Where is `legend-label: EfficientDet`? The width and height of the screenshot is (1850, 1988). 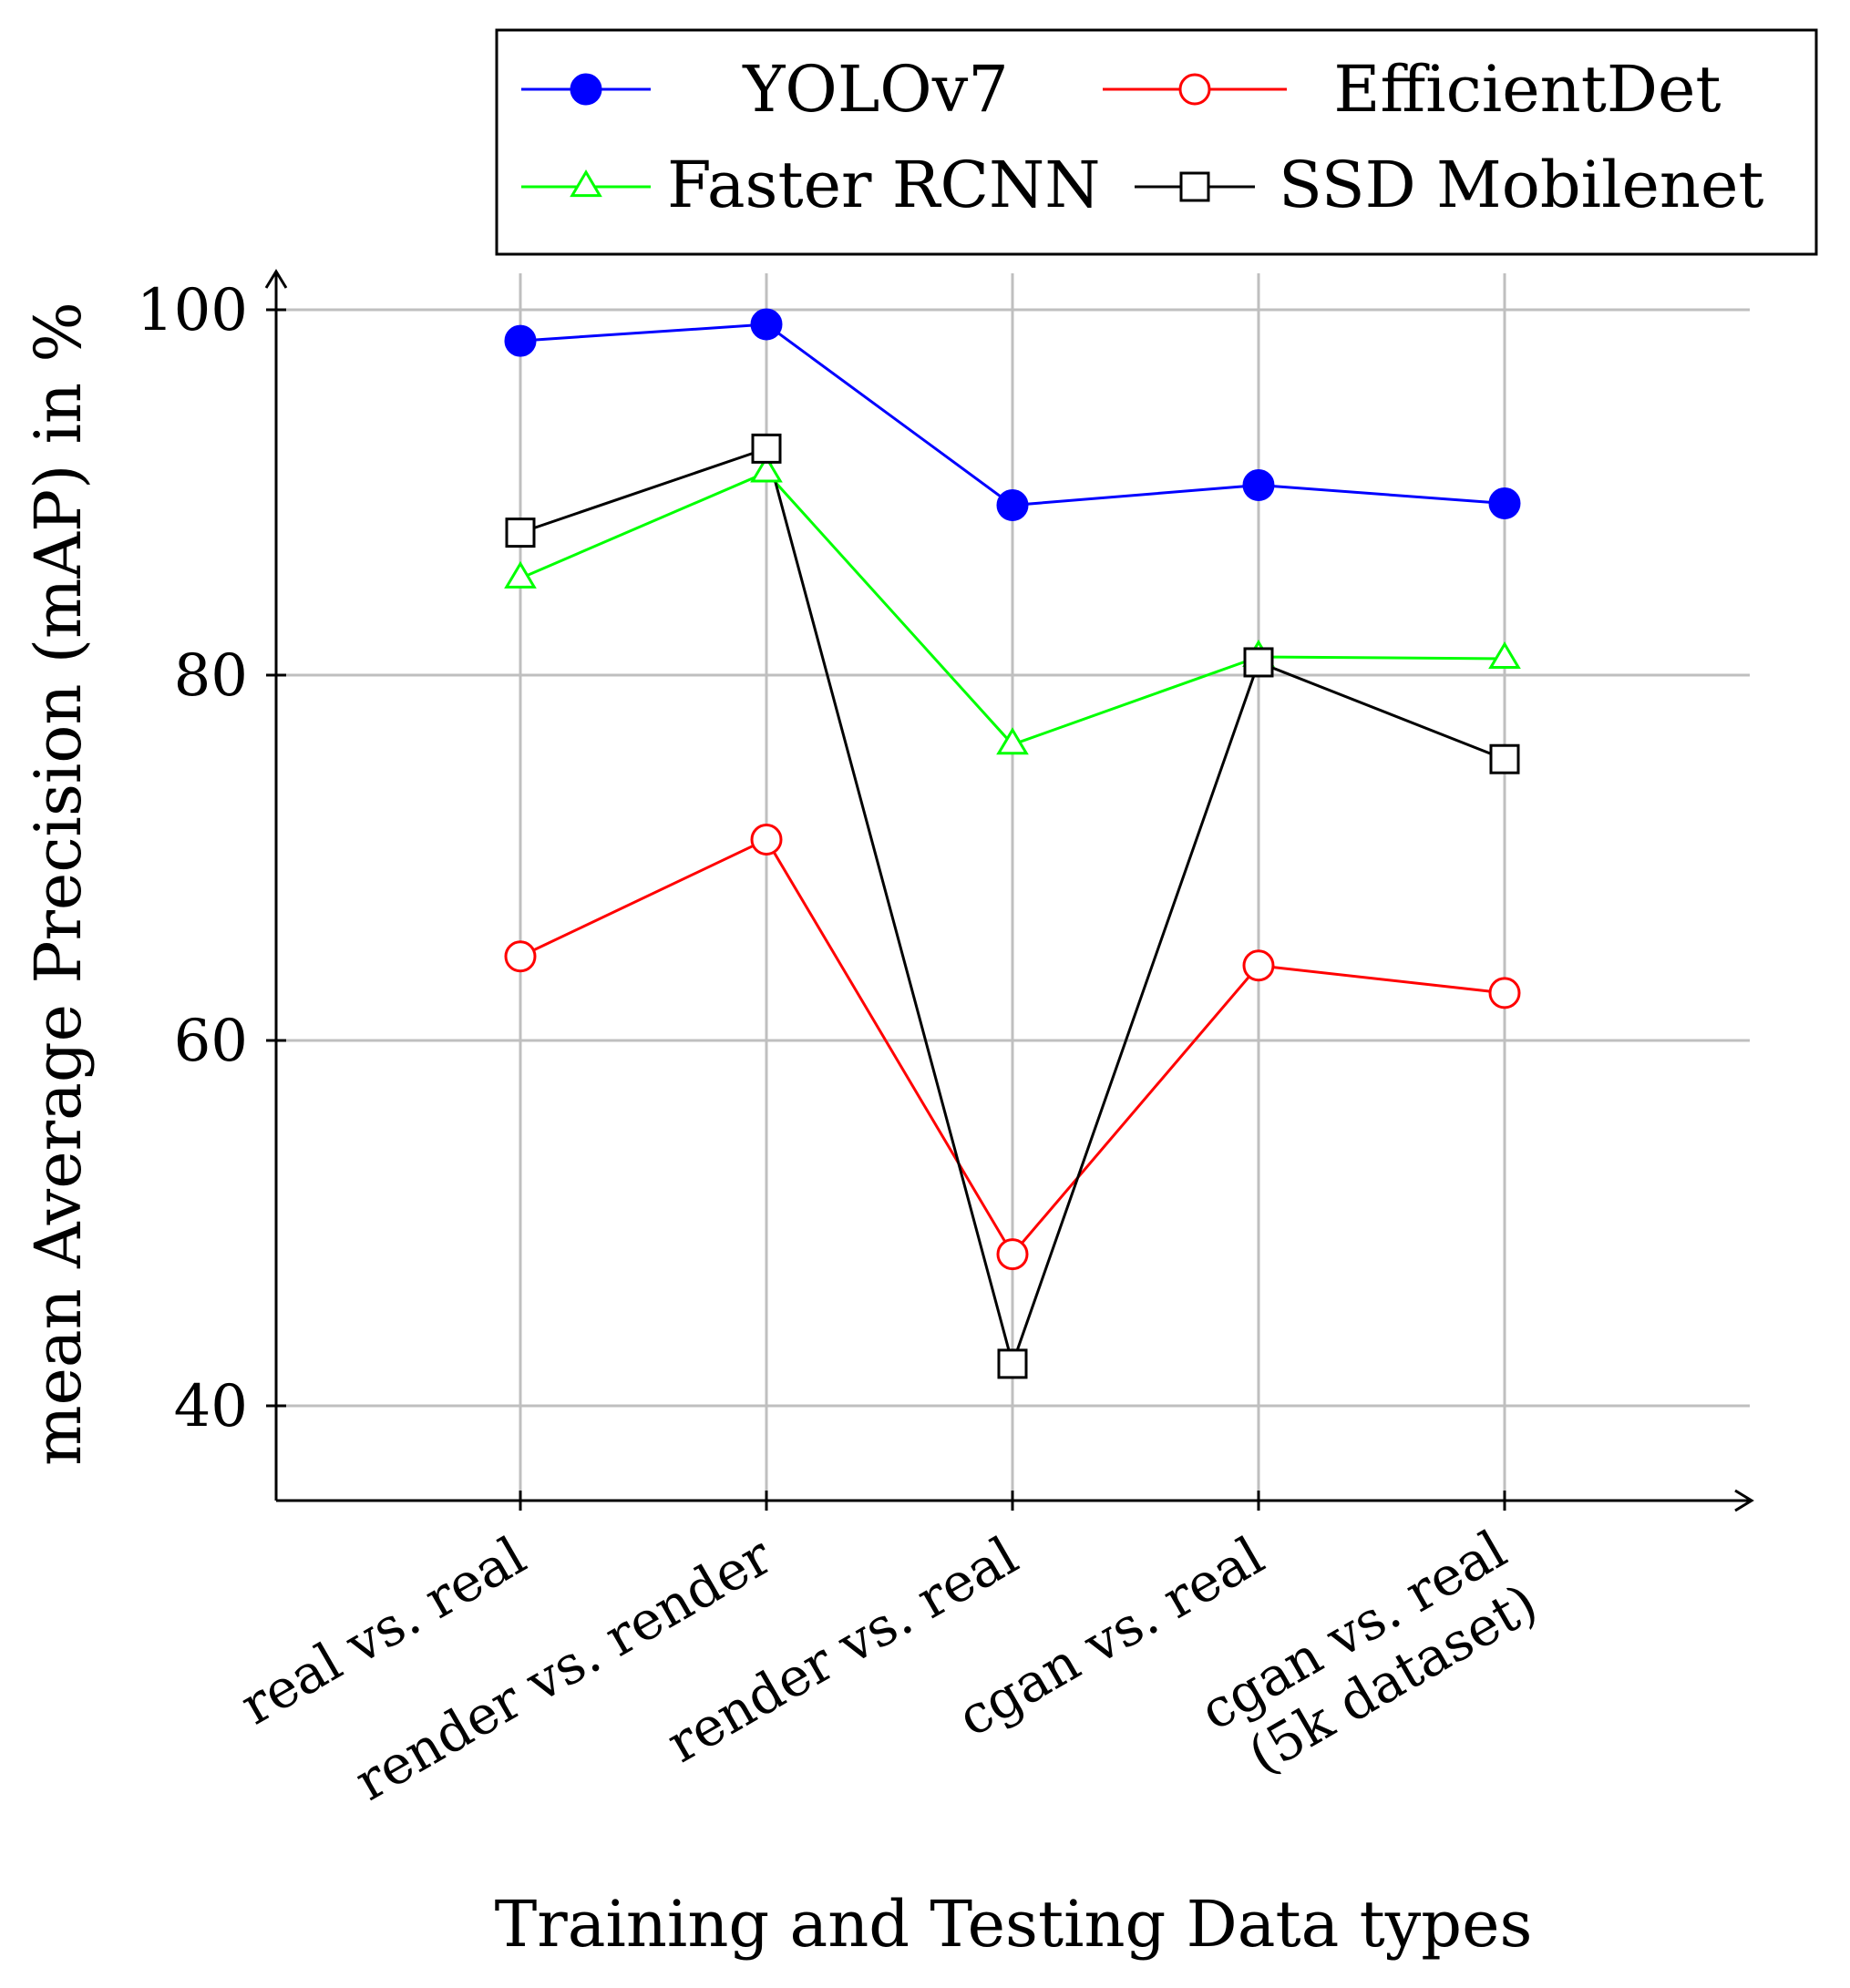
legend-label: EfficientDet is located at coordinates (1527, 90).